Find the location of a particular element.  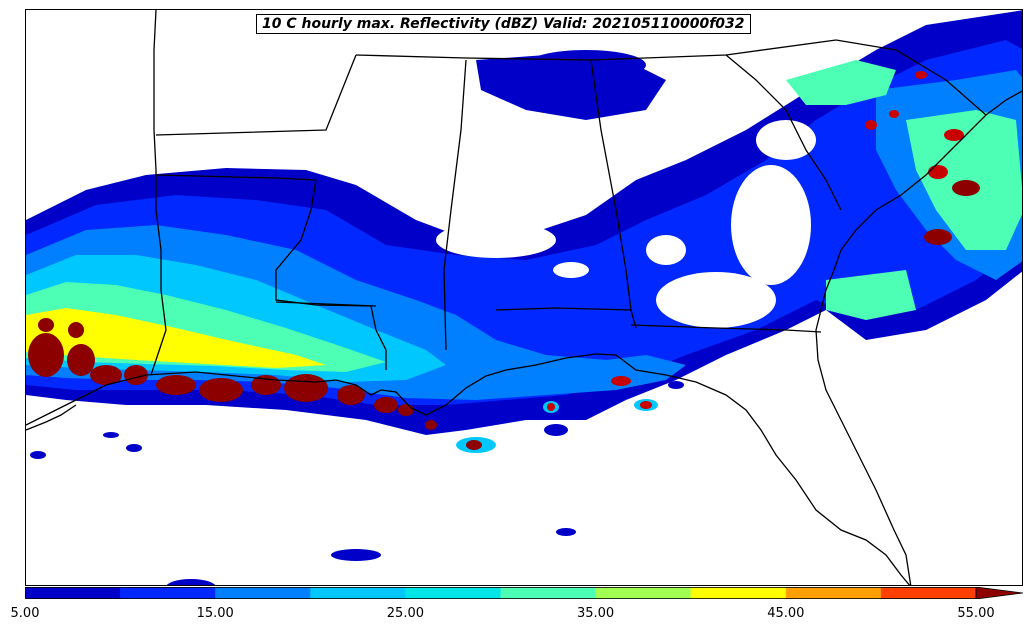

arkansas-north is located at coordinates (256, 95).